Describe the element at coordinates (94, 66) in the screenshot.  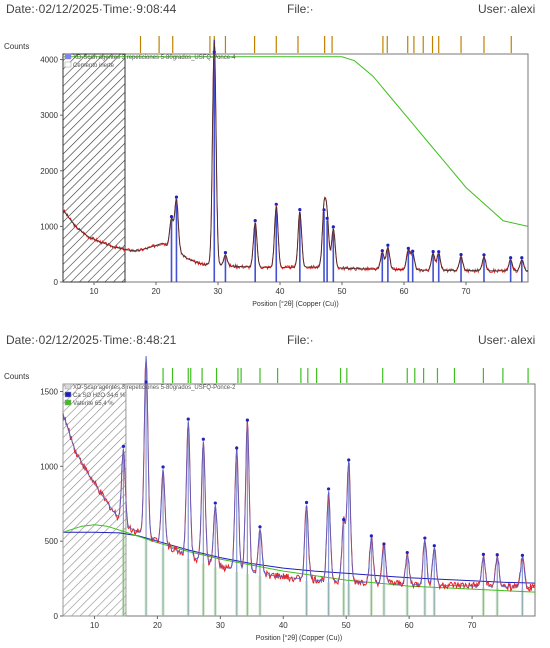
I see `legend-label: Cemento inerte` at that location.